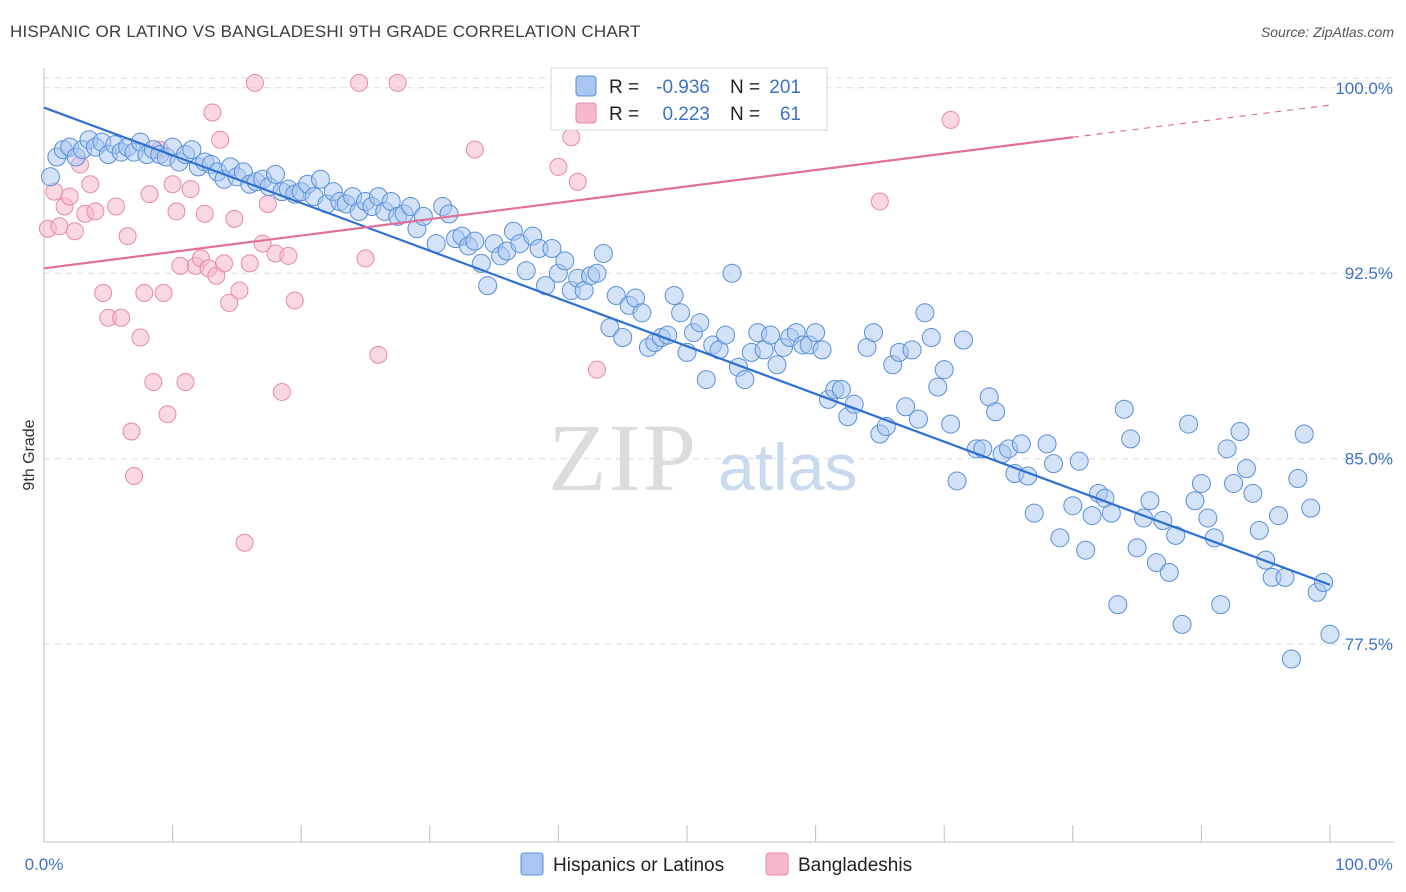 The width and height of the screenshot is (1406, 892). What do you see at coordinates (683, 87) in the screenshot?
I see `stats-r-value-blue: -0.936` at bounding box center [683, 87].